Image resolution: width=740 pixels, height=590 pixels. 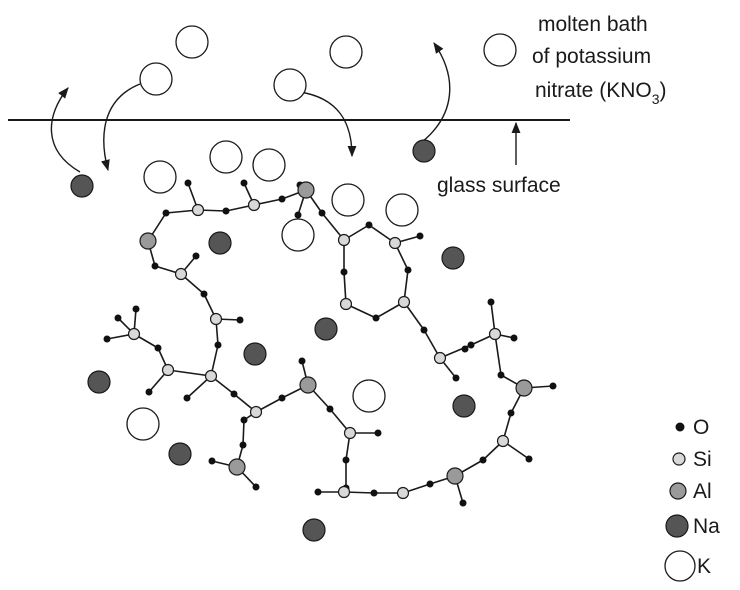 What do you see at coordinates (678, 491) in the screenshot?
I see `legend-aluminum-icon` at bounding box center [678, 491].